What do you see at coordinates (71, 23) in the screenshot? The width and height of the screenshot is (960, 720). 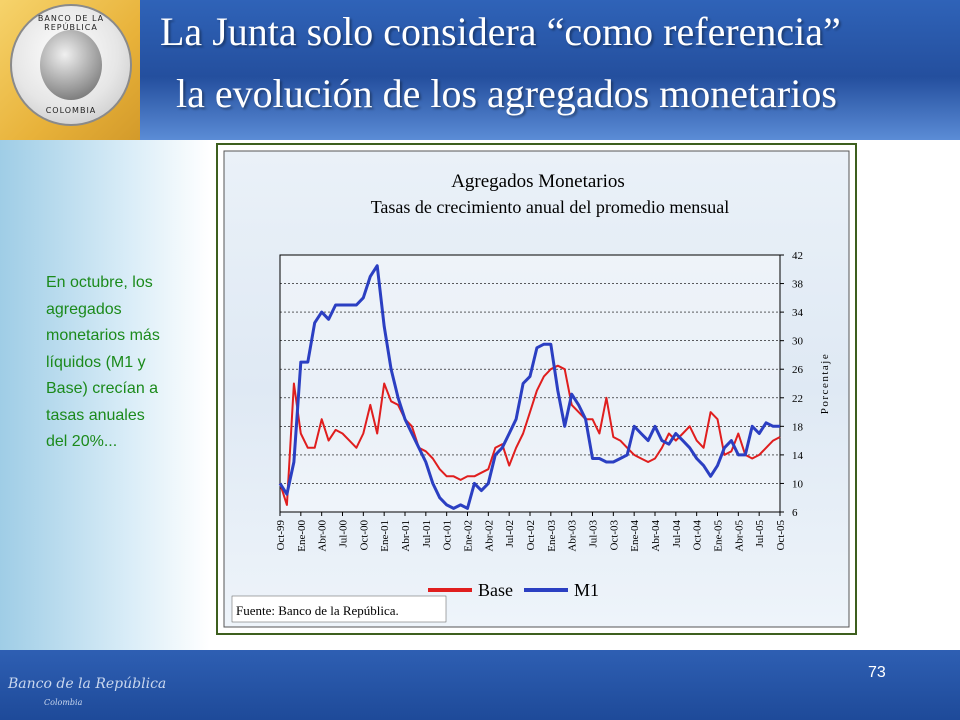 I see `seal-top-text: BANCO DE LA REPÚBLICA` at bounding box center [71, 23].